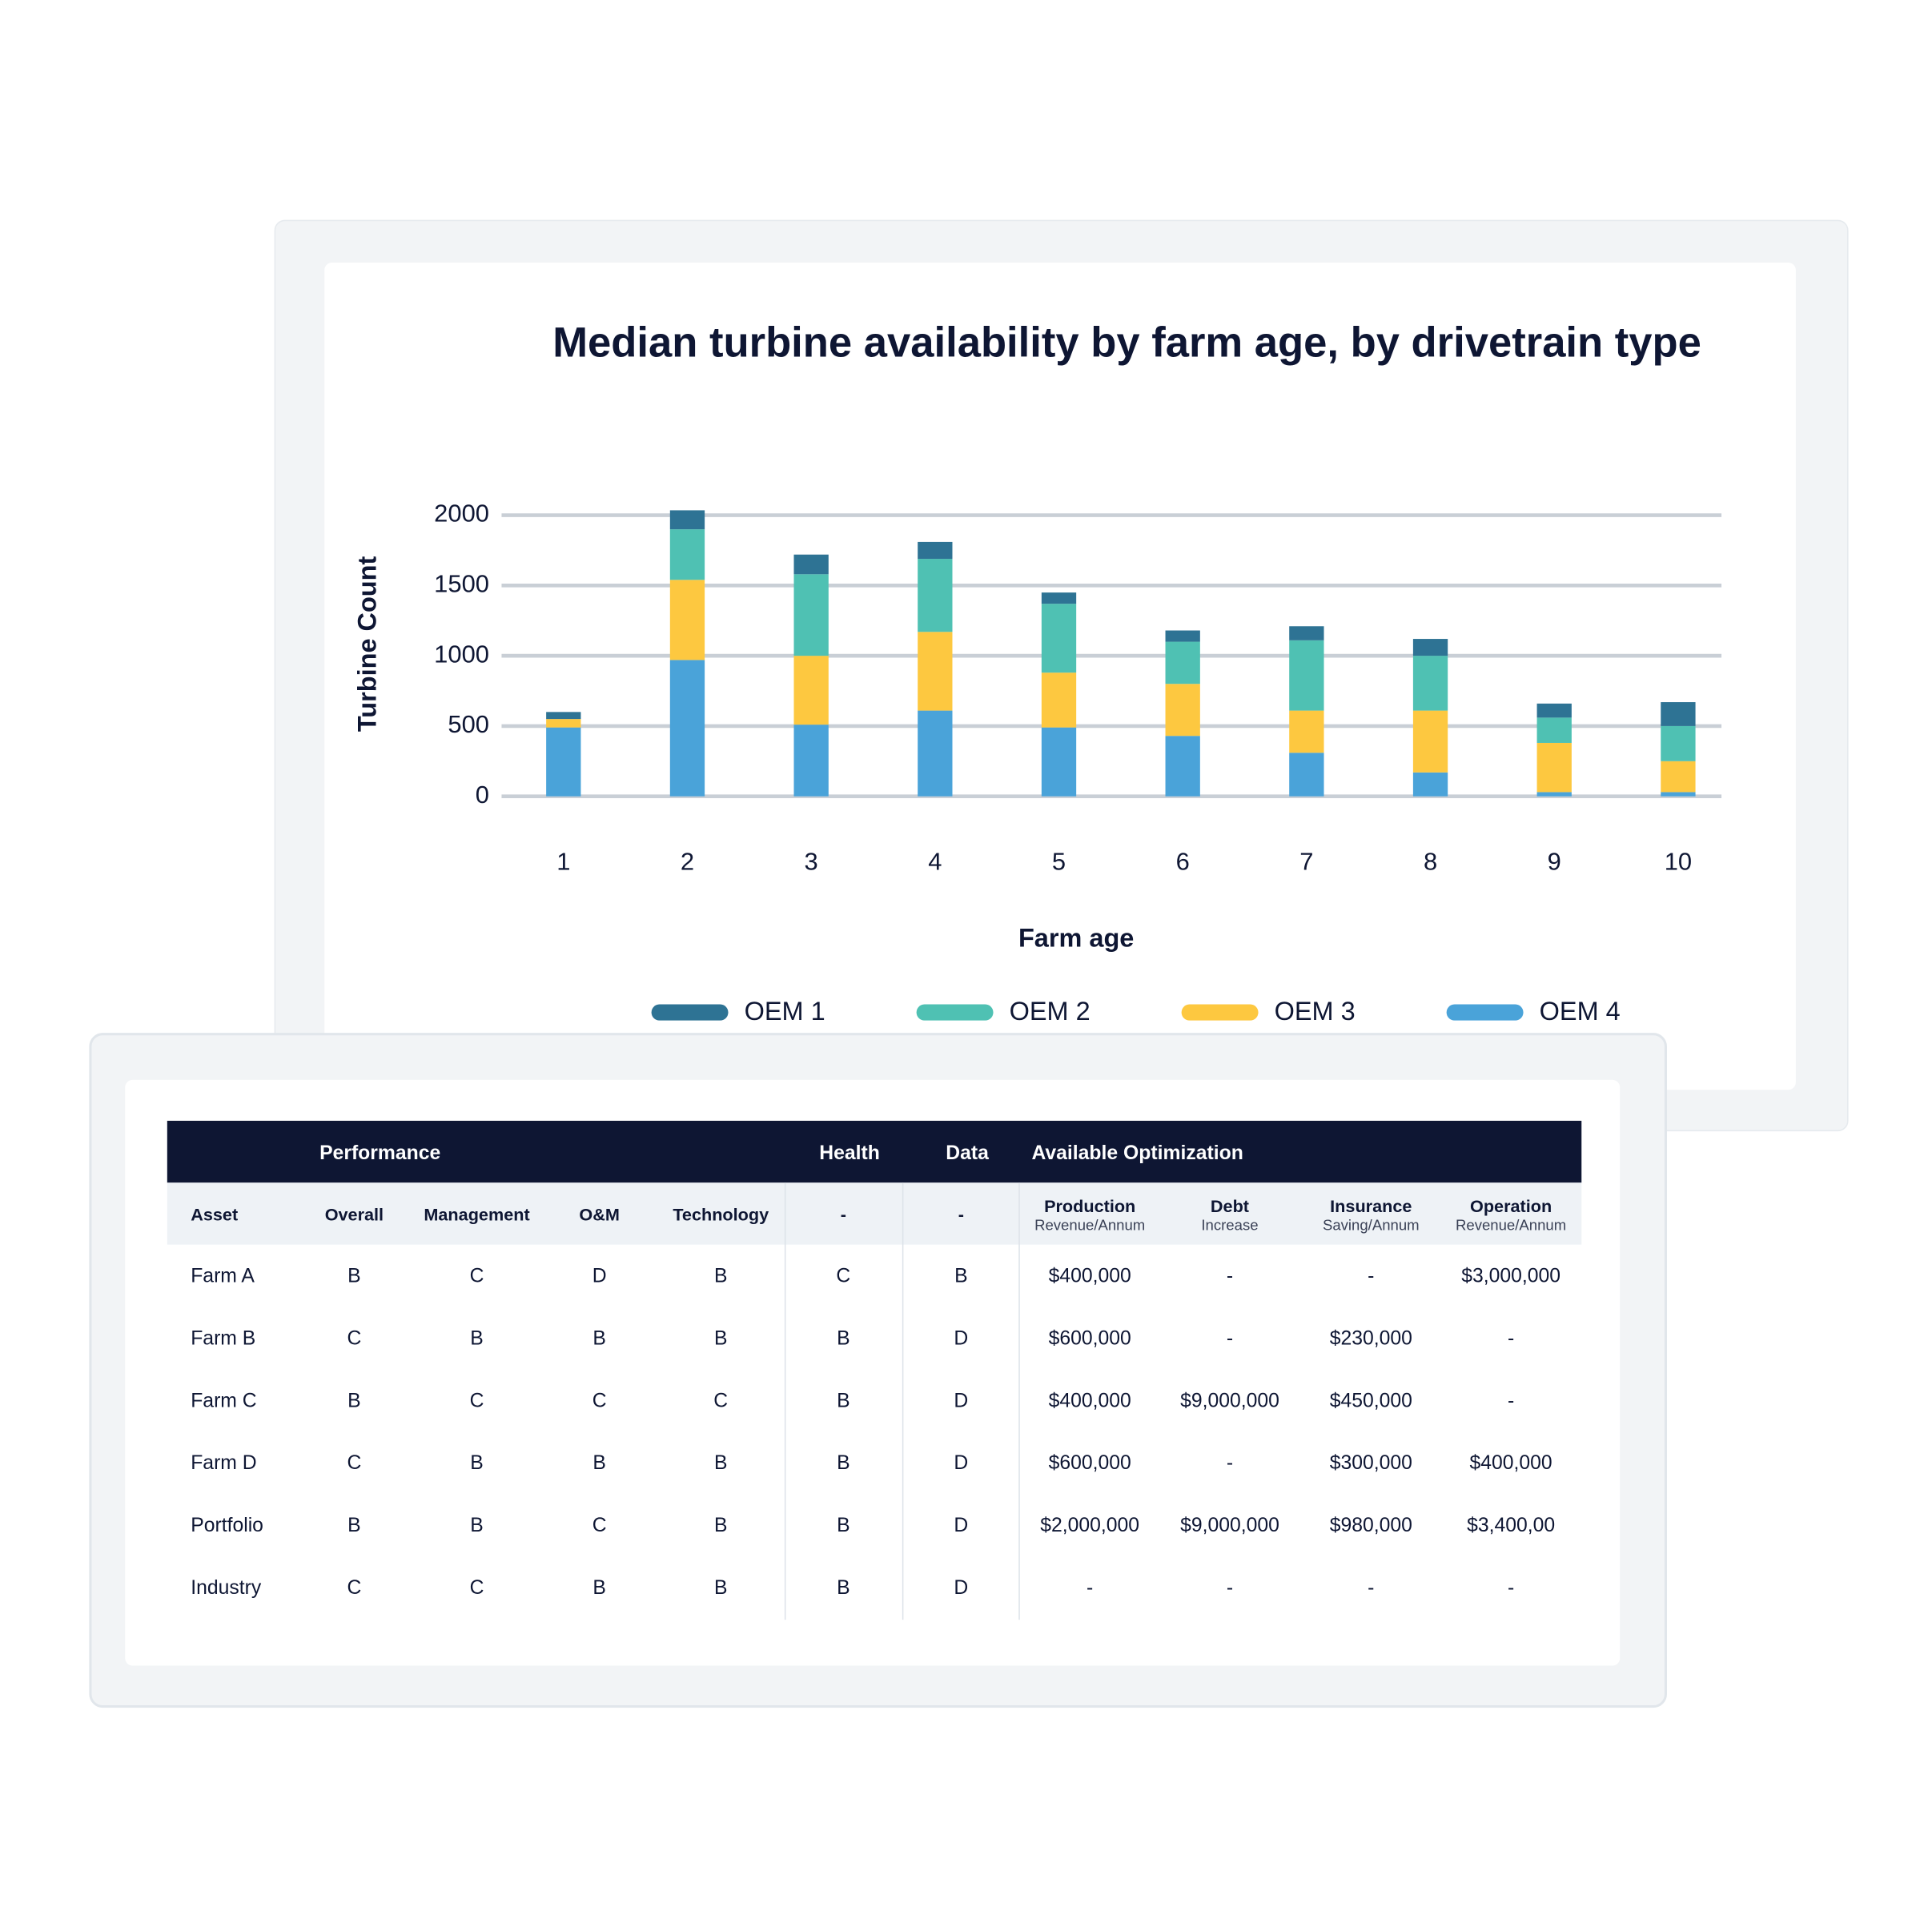 This screenshot has height=1927, width=1932. What do you see at coordinates (1430, 861) in the screenshot?
I see `x-tick-label: 8` at bounding box center [1430, 861].